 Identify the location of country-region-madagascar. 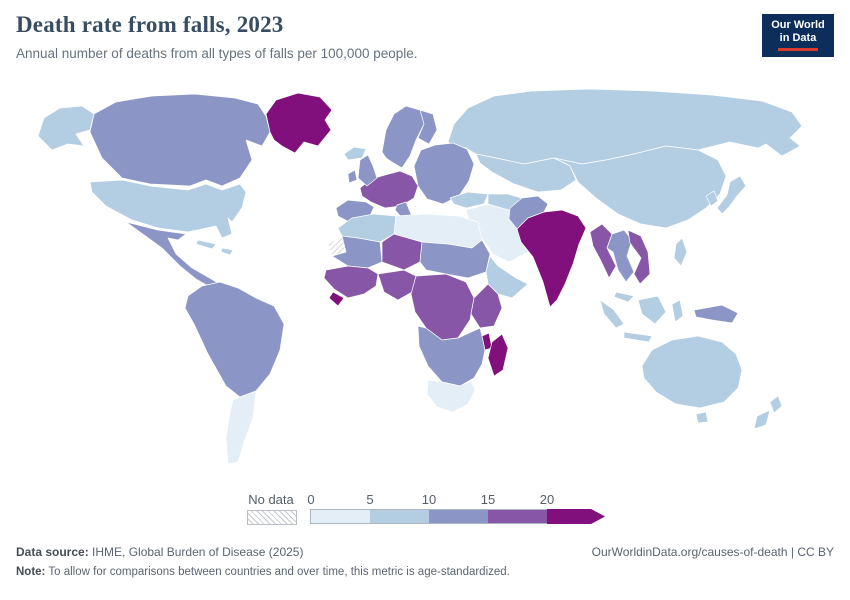
(498, 355).